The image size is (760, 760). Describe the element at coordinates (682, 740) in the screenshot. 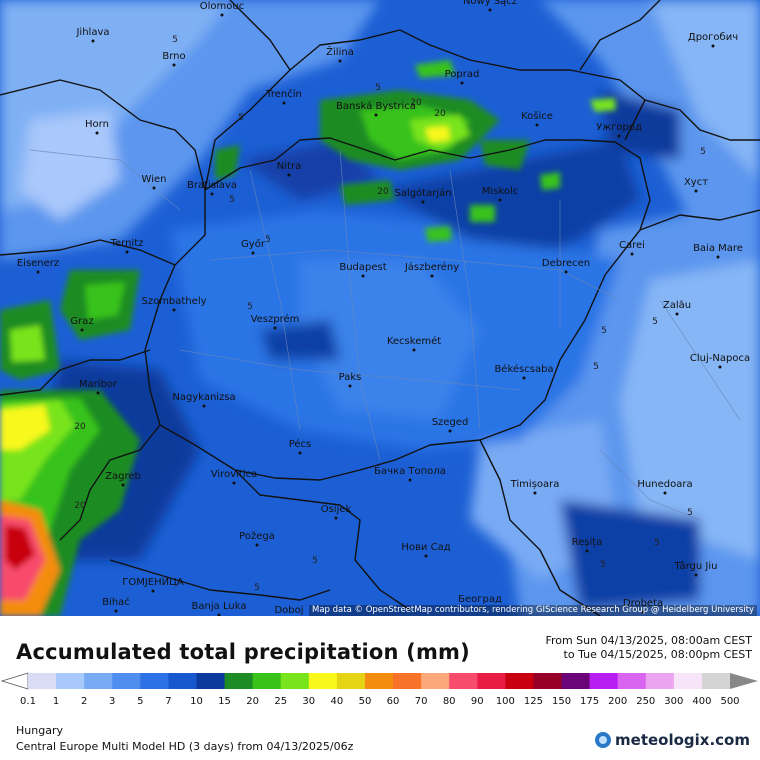

I see `brand-name: meteologix.com` at that location.